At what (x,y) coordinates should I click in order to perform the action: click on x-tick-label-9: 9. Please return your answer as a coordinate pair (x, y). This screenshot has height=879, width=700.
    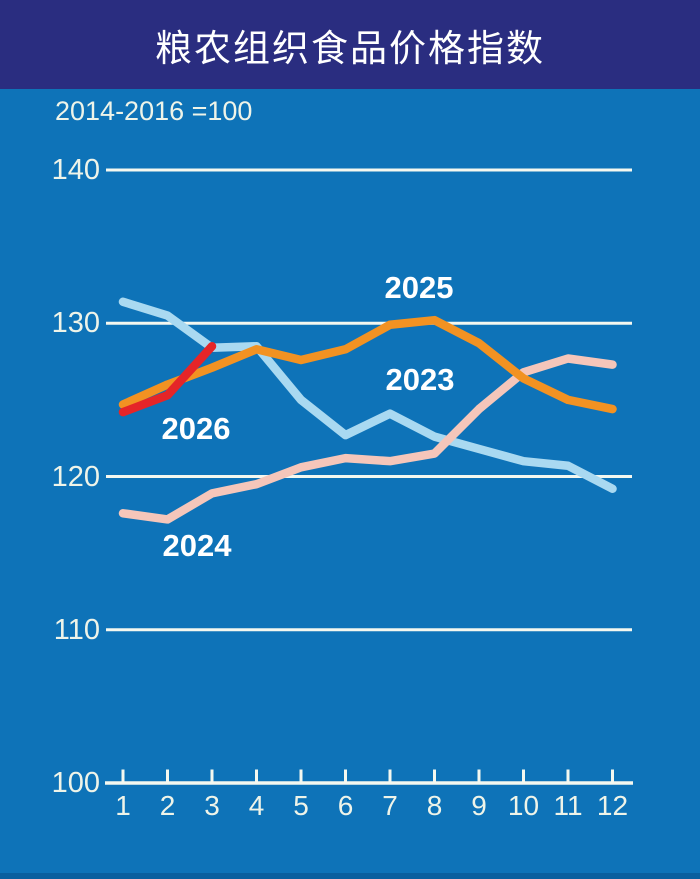
    Looking at the image, I should click on (479, 805).